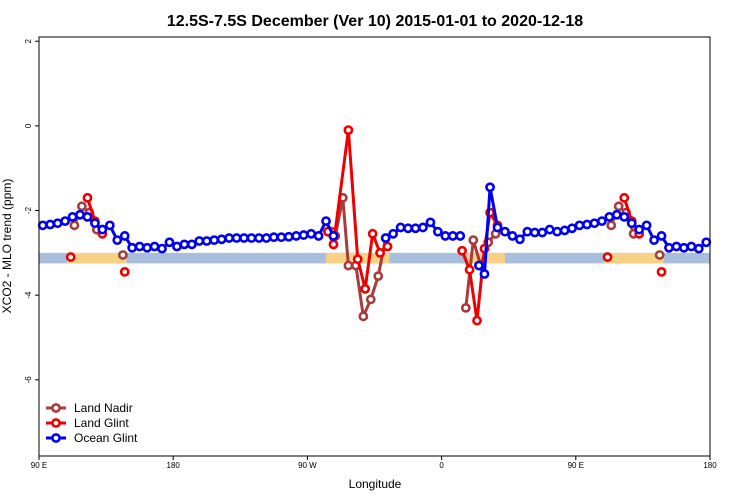  Describe the element at coordinates (441, 465) in the screenshot. I see `x-tick-label: 0` at that location.